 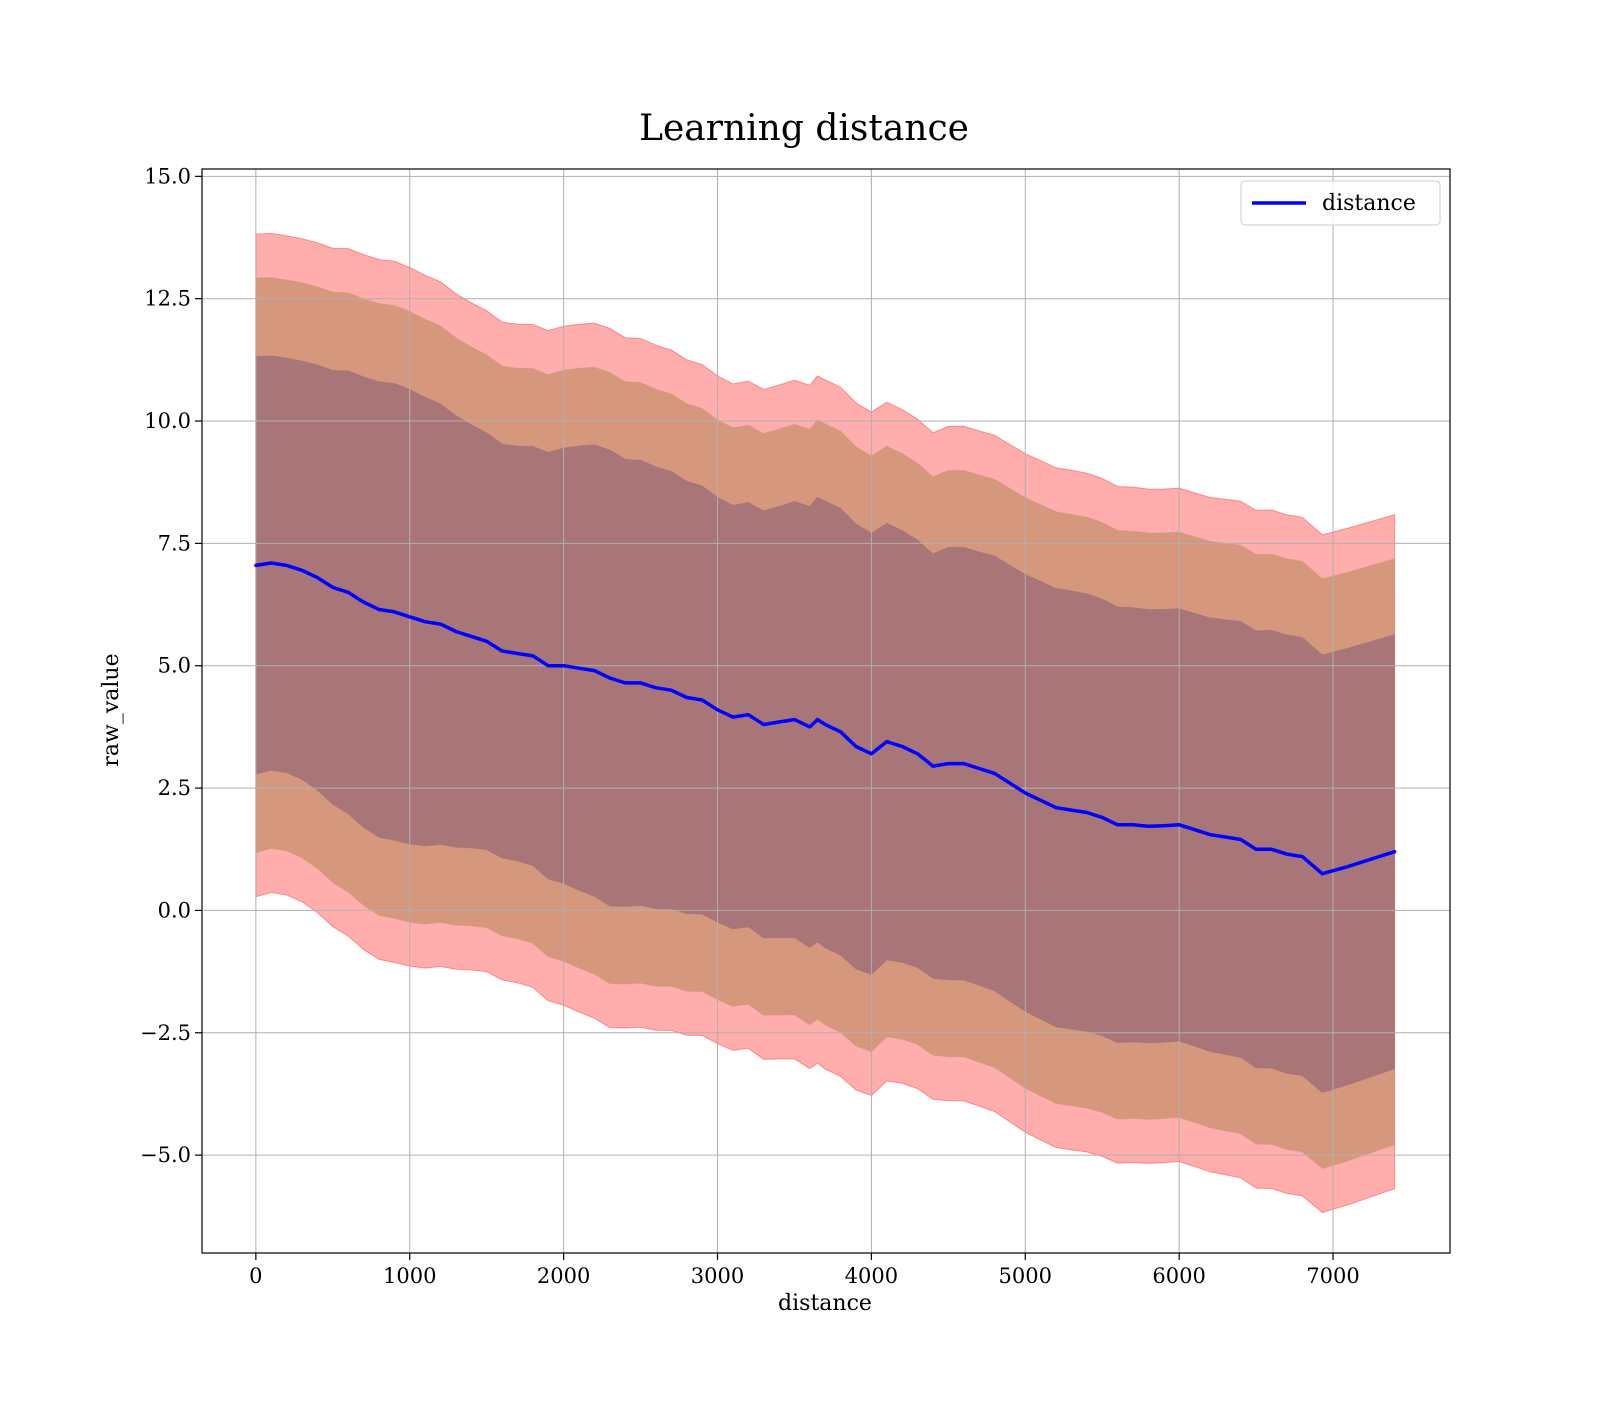 I want to click on legend-label-distance: distance, so click(x=1369, y=203).